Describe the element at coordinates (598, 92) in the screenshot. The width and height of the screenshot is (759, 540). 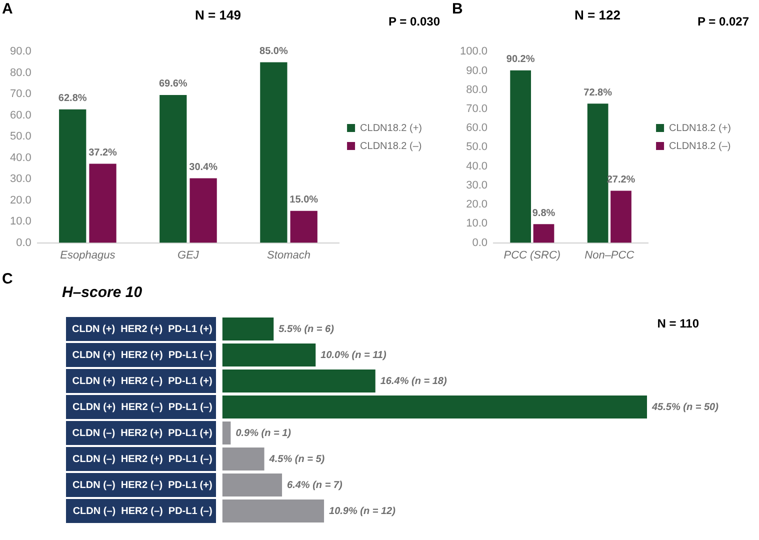
I see `data-label: 72.8%` at that location.